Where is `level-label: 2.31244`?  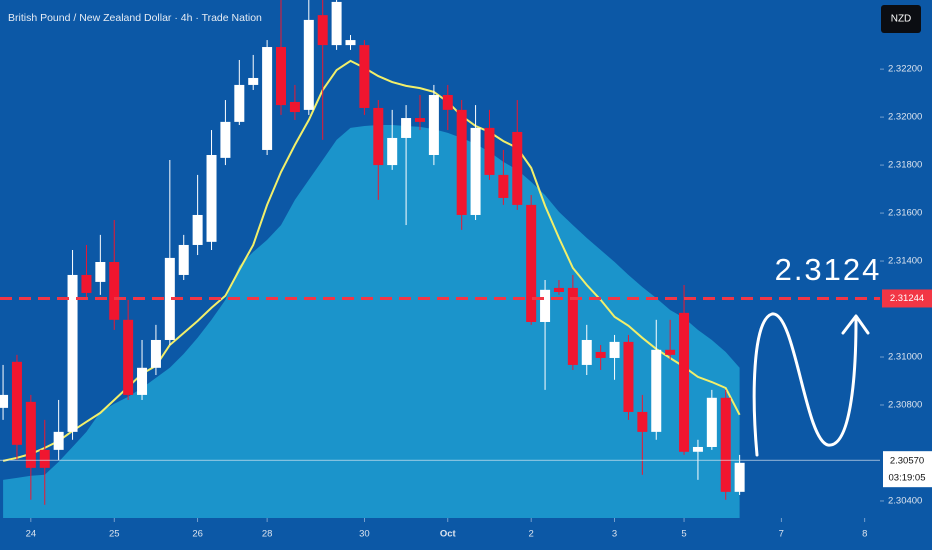
level-label: 2.31244 is located at coordinates (907, 298).